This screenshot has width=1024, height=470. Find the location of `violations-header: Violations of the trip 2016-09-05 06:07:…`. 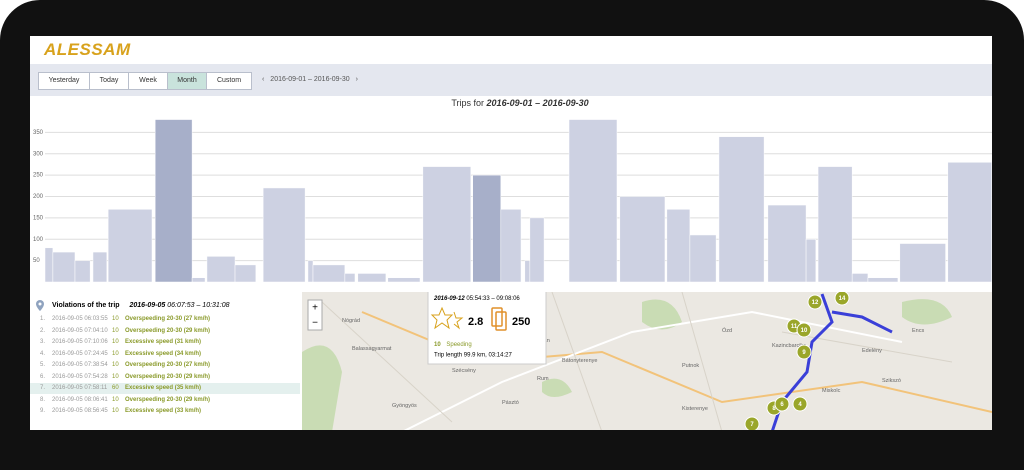

violations-header: Violations of the trip 2016-09-05 06:07:… is located at coordinates (141, 305).